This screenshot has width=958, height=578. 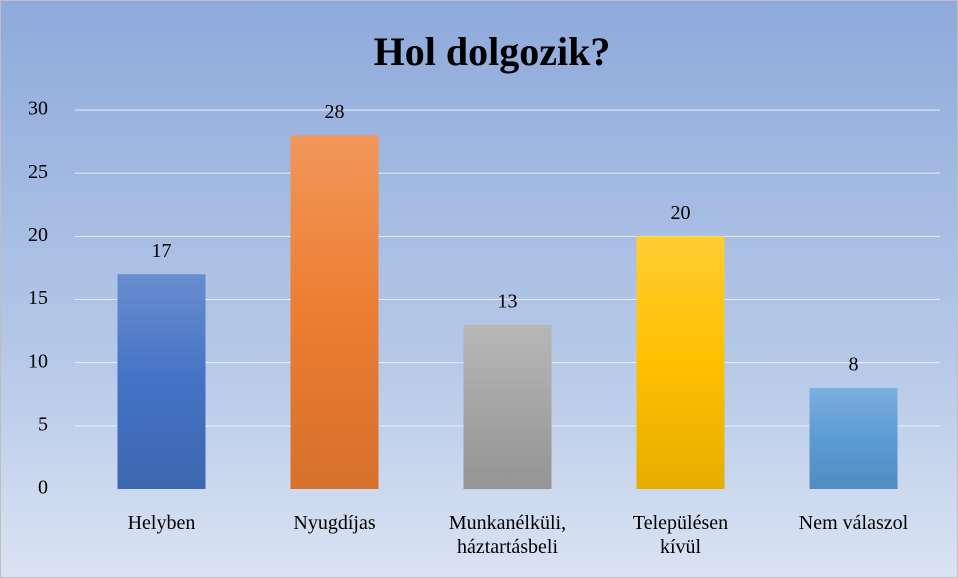 What do you see at coordinates (680, 535) in the screenshot?
I see `x-tick-label: Településen kívül` at bounding box center [680, 535].